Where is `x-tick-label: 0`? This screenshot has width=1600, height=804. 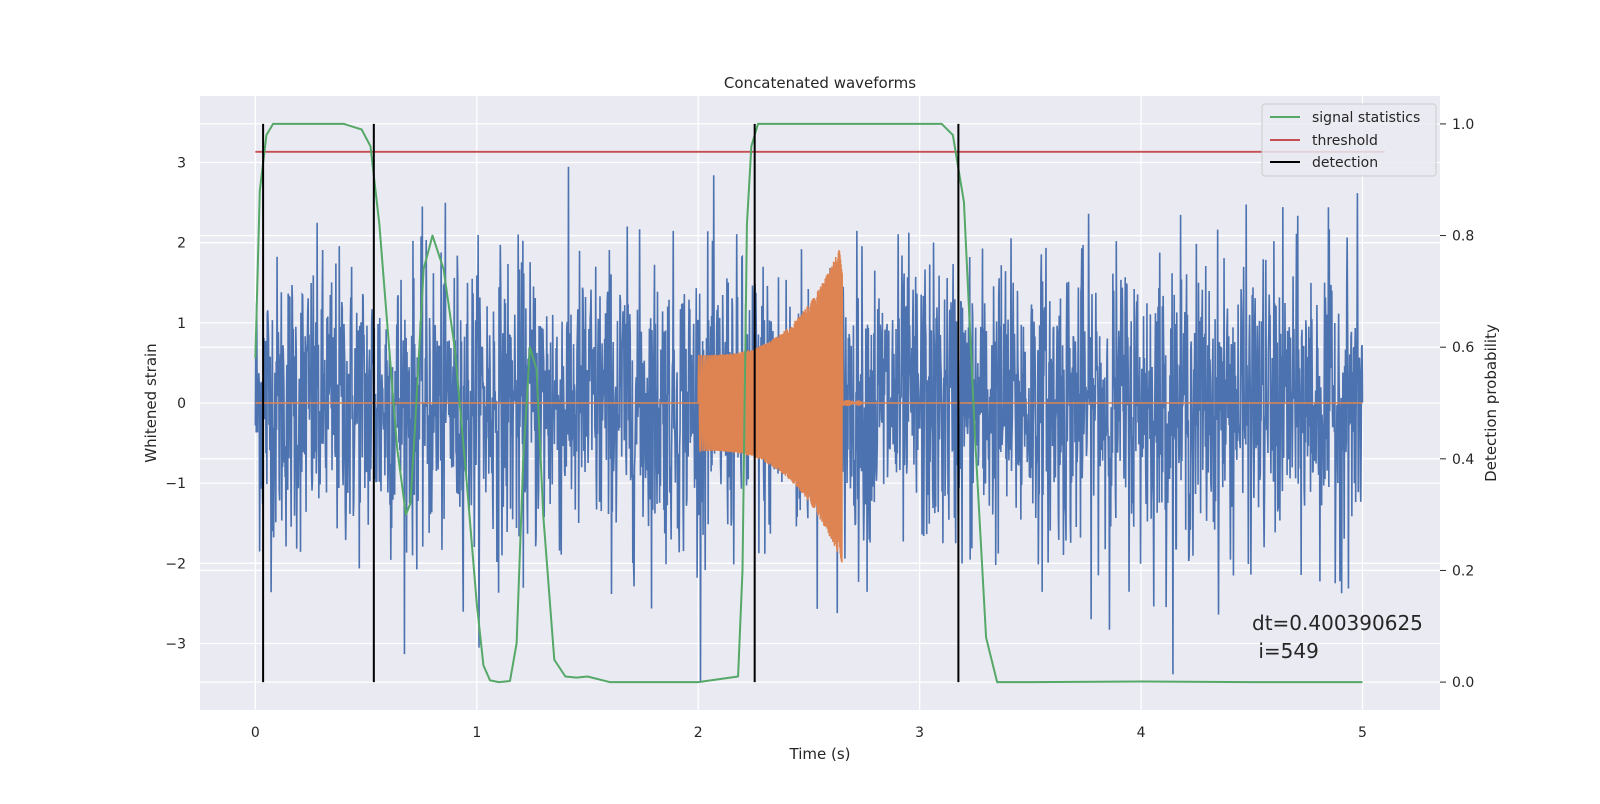
x-tick-label: 0 is located at coordinates (255, 733).